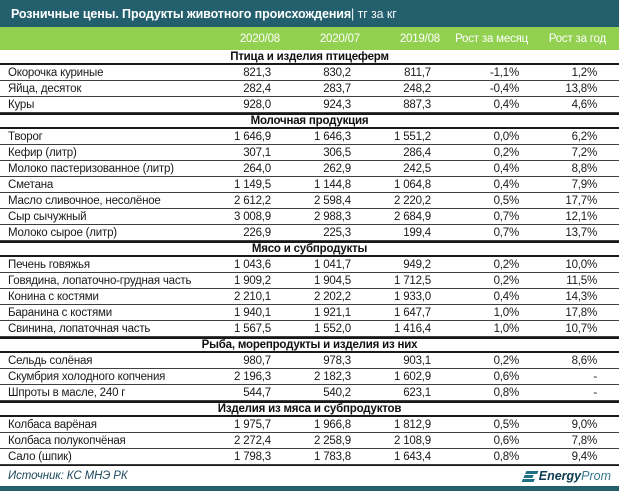  What do you see at coordinates (412, 280) in the screenshot?
I see `cell-value: 1 712,5` at bounding box center [412, 280].